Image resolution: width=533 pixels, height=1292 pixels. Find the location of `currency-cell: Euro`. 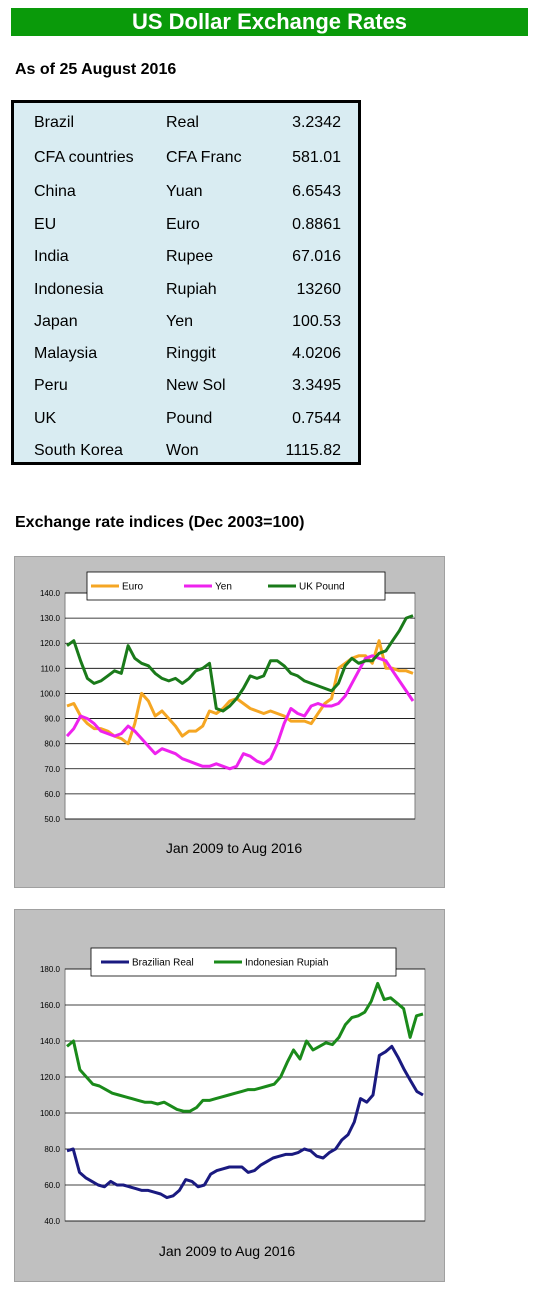

currency-cell: Euro is located at coordinates (183, 224).